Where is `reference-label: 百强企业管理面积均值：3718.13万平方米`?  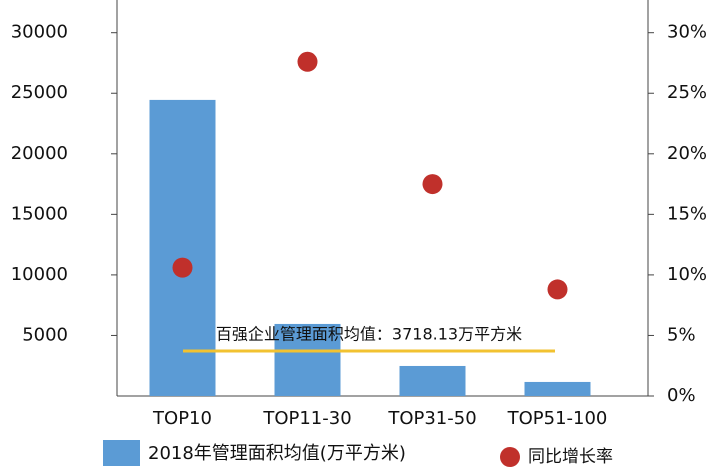
reference-label: 百强企业管理面积均值：3718.13万平方米 is located at coordinates (369, 333).